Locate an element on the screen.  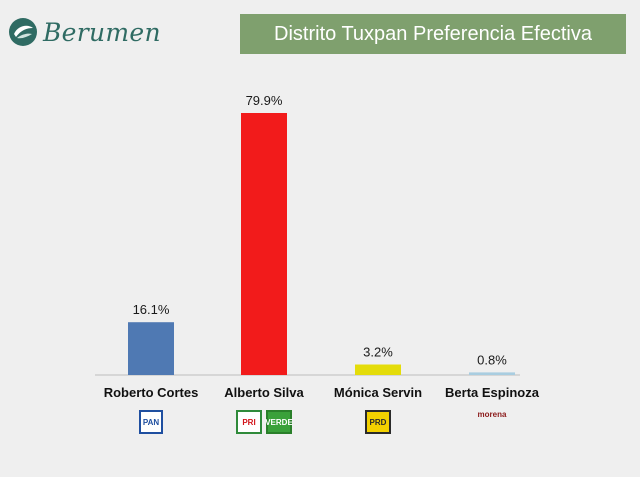
chart-title-banner: Distrito Tuxpan Preferencia Efectiva is located at coordinates (433, 34).